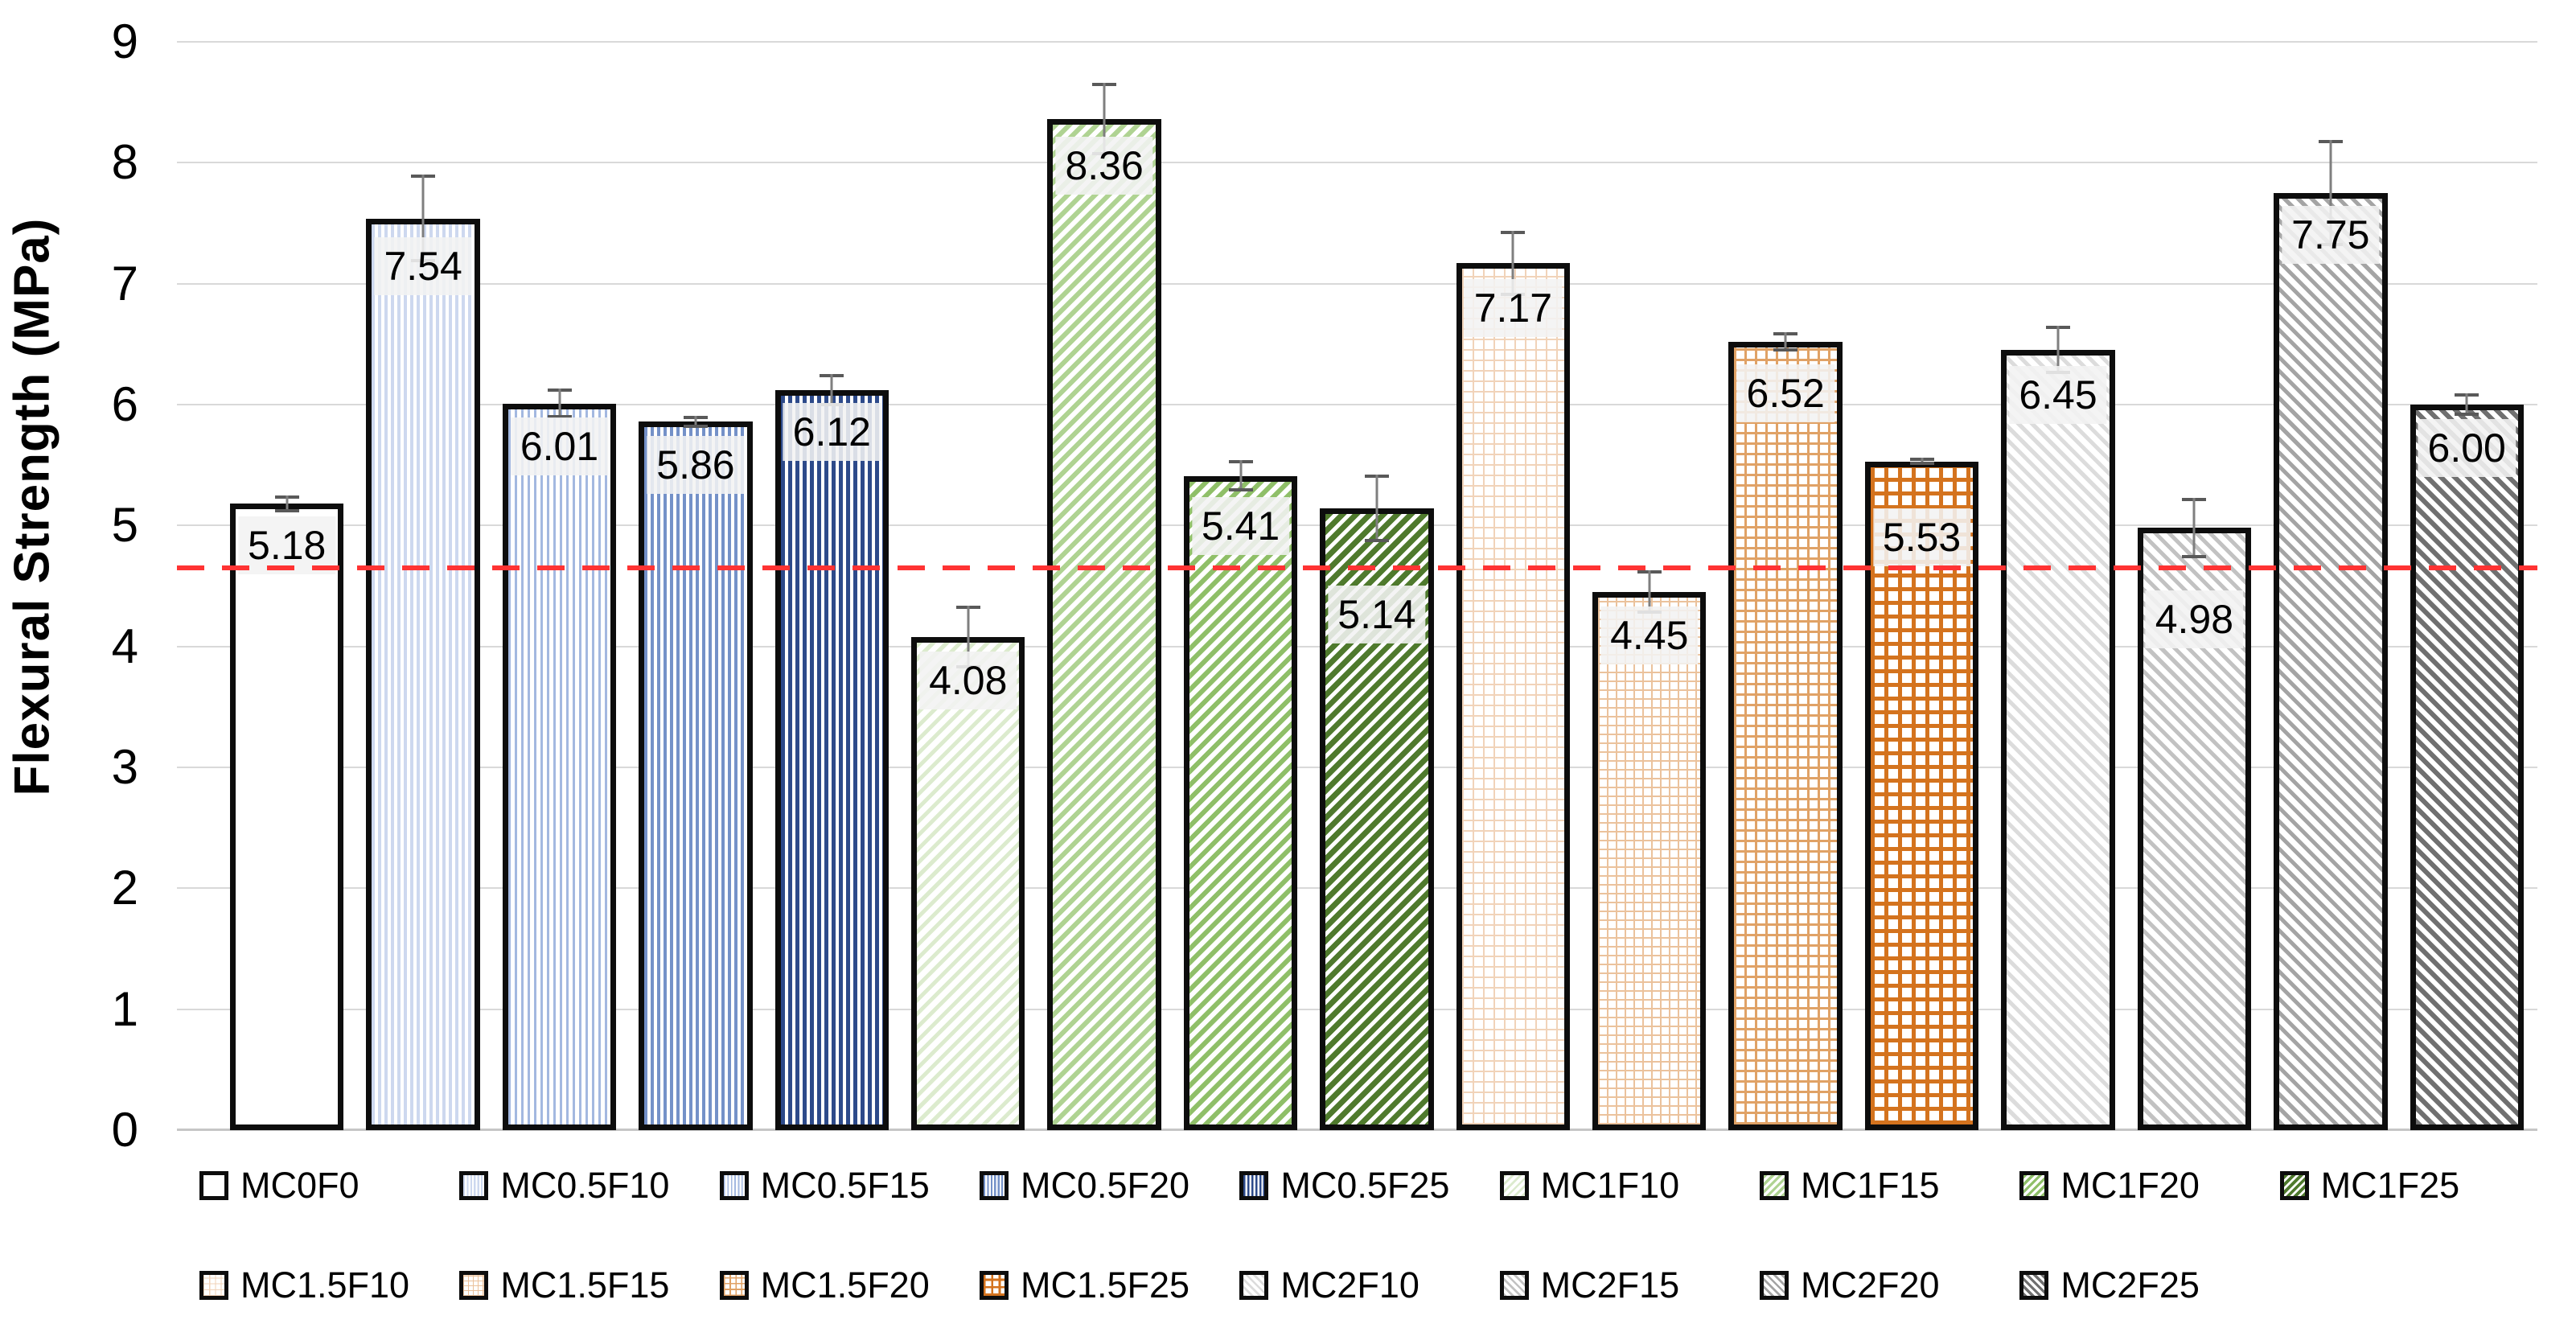 This screenshot has width=2576, height=1328. Describe the element at coordinates (559, 446) in the screenshot. I see `bar-value-label: 6.01` at that location.